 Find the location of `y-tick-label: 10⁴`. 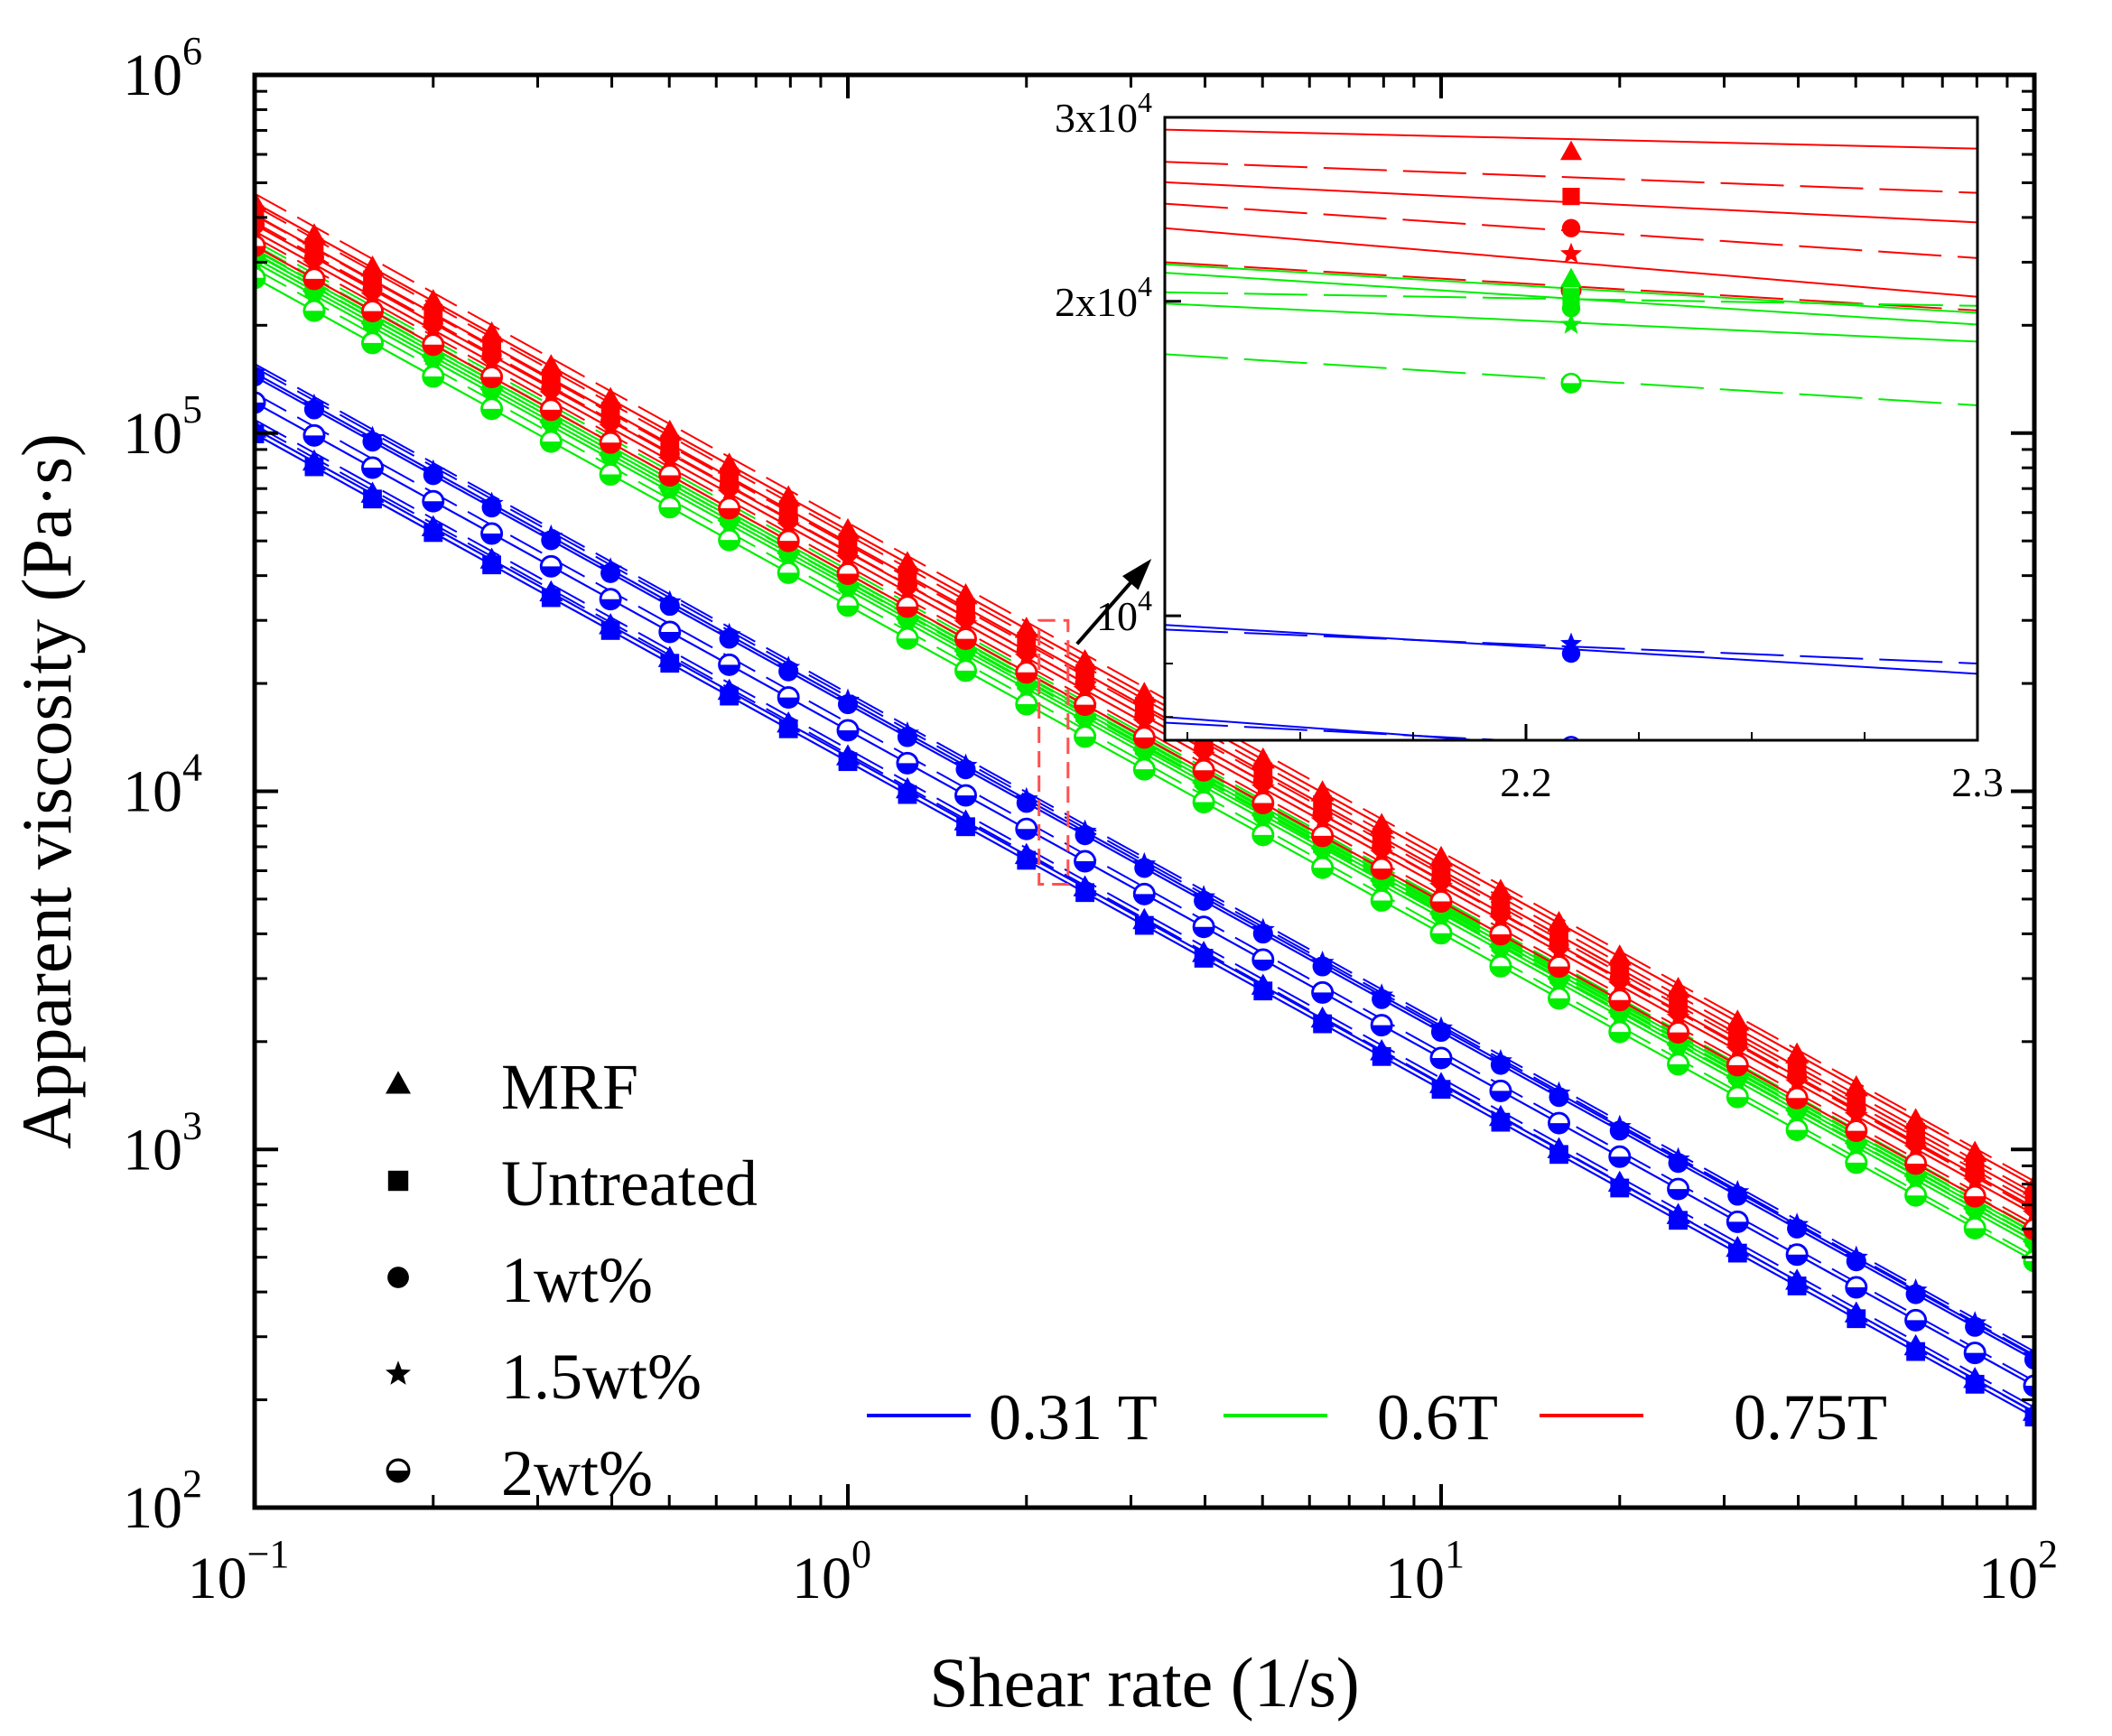

y-tick-label: 10⁴ is located at coordinates (162, 786).